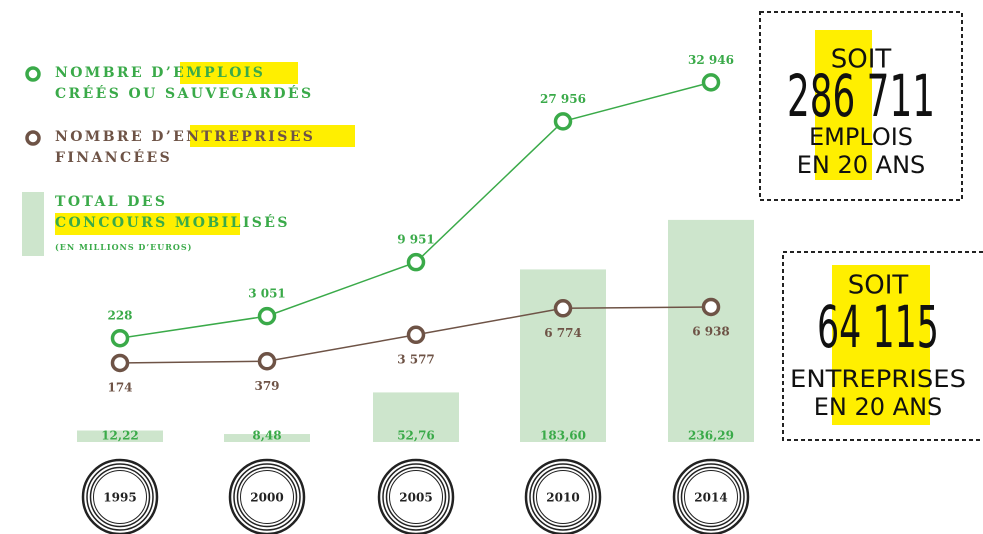 This screenshot has height=534, width=983. What do you see at coordinates (416, 436) in the screenshot?
I see `bar-label: 52,76` at bounding box center [416, 436].